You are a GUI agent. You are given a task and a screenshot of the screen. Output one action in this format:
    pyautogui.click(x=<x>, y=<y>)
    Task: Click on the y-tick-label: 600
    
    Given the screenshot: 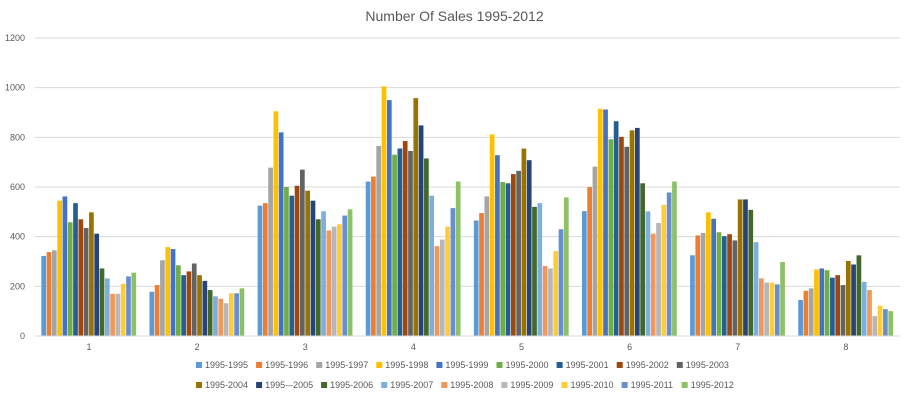 What is the action you would take?
    pyautogui.click(x=17, y=187)
    